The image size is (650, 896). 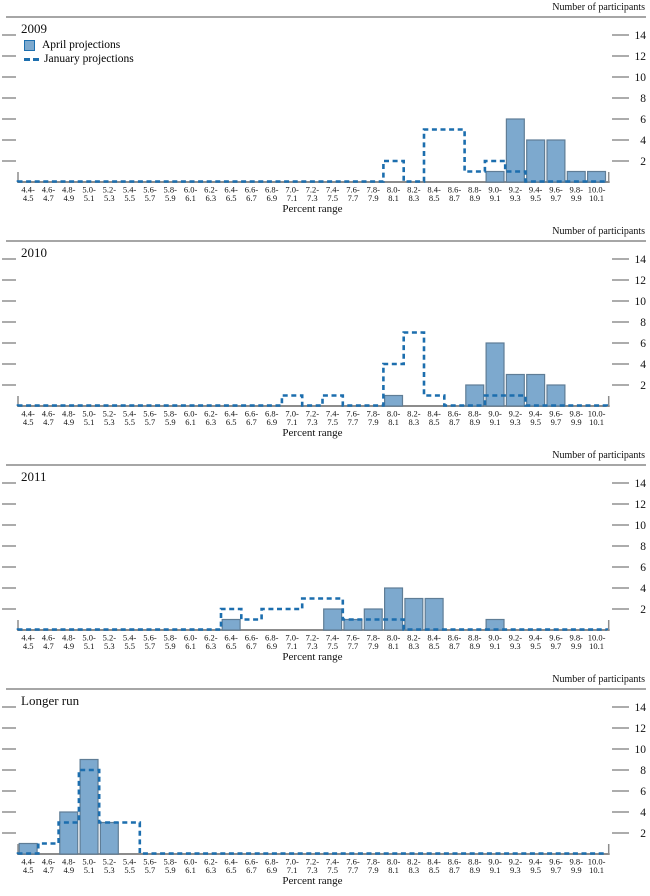 What do you see at coordinates (190, 422) in the screenshot?
I see `svg-text: 6.1` at bounding box center [190, 422].